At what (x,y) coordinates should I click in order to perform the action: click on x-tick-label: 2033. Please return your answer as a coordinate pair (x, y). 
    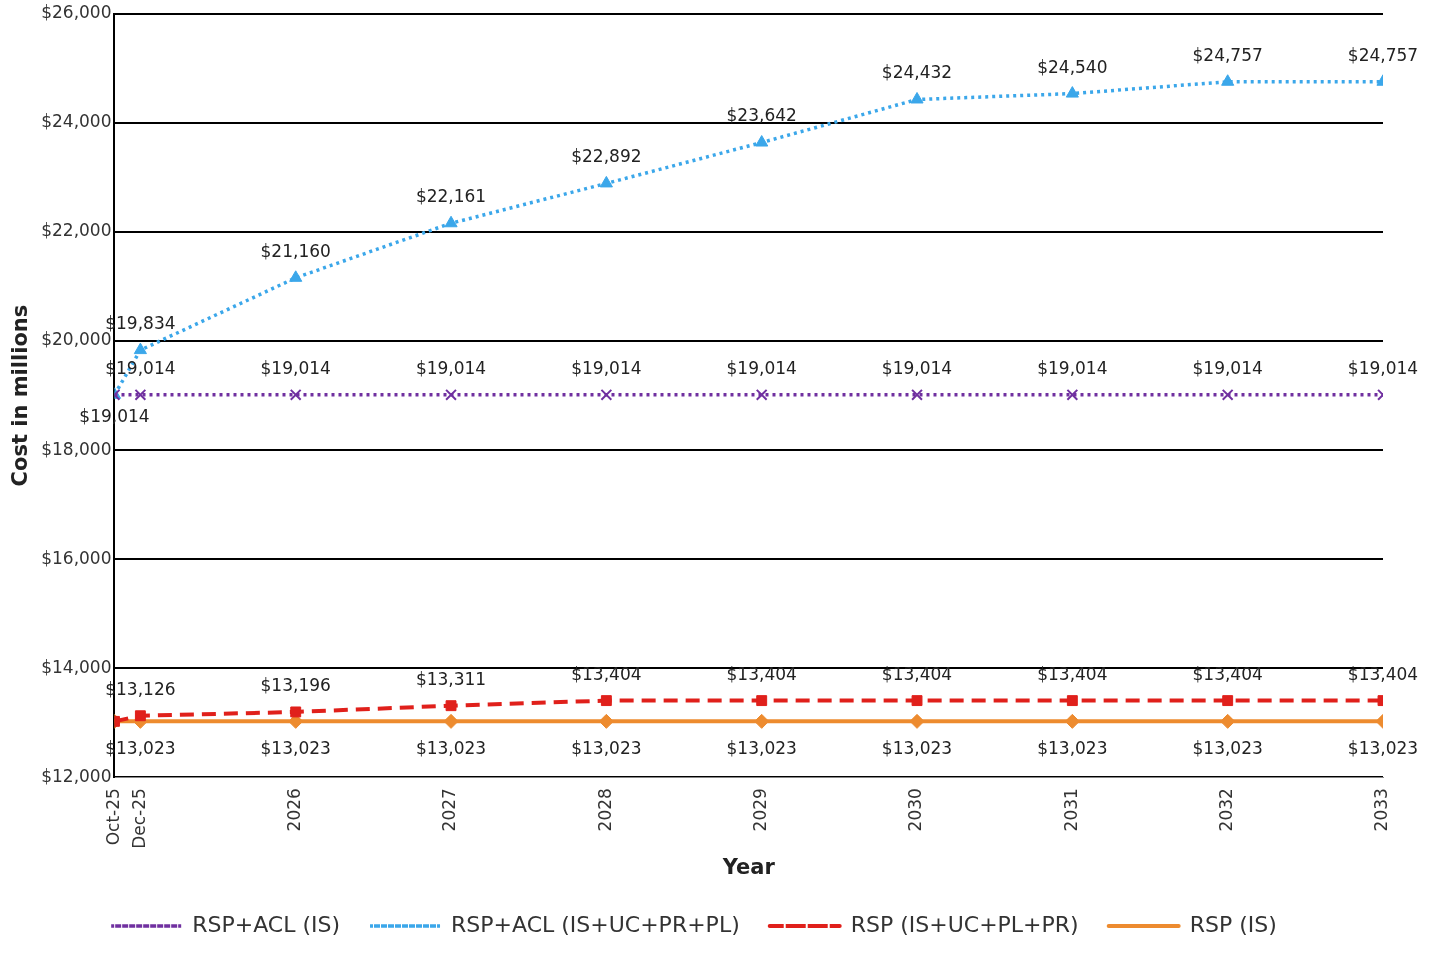
    Looking at the image, I should click on (1381, 810).